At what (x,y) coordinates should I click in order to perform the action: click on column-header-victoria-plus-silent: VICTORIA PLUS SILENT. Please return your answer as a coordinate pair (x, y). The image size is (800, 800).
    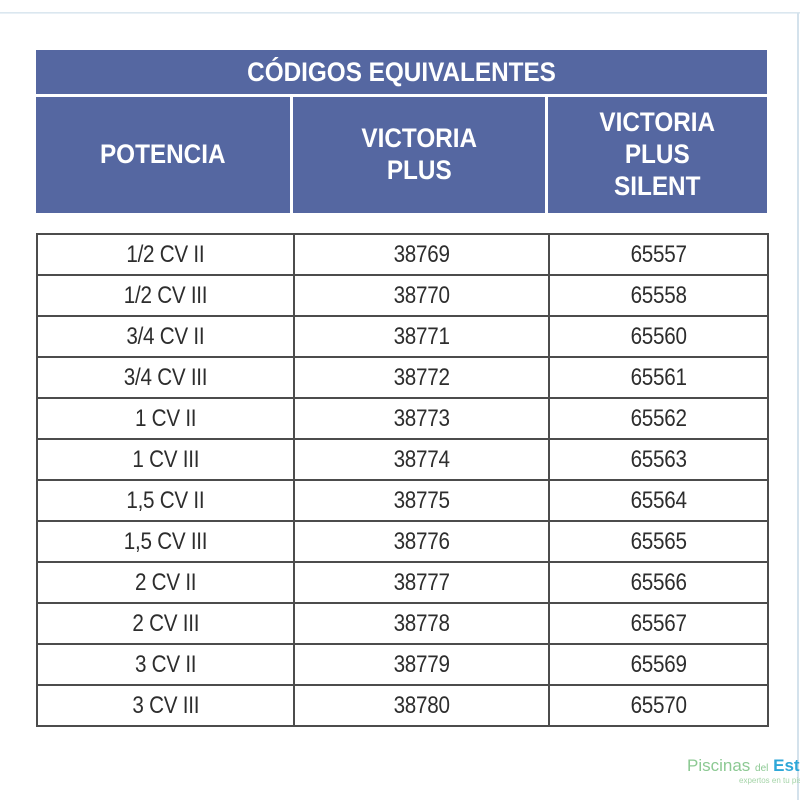
    Looking at the image, I should click on (657, 155).